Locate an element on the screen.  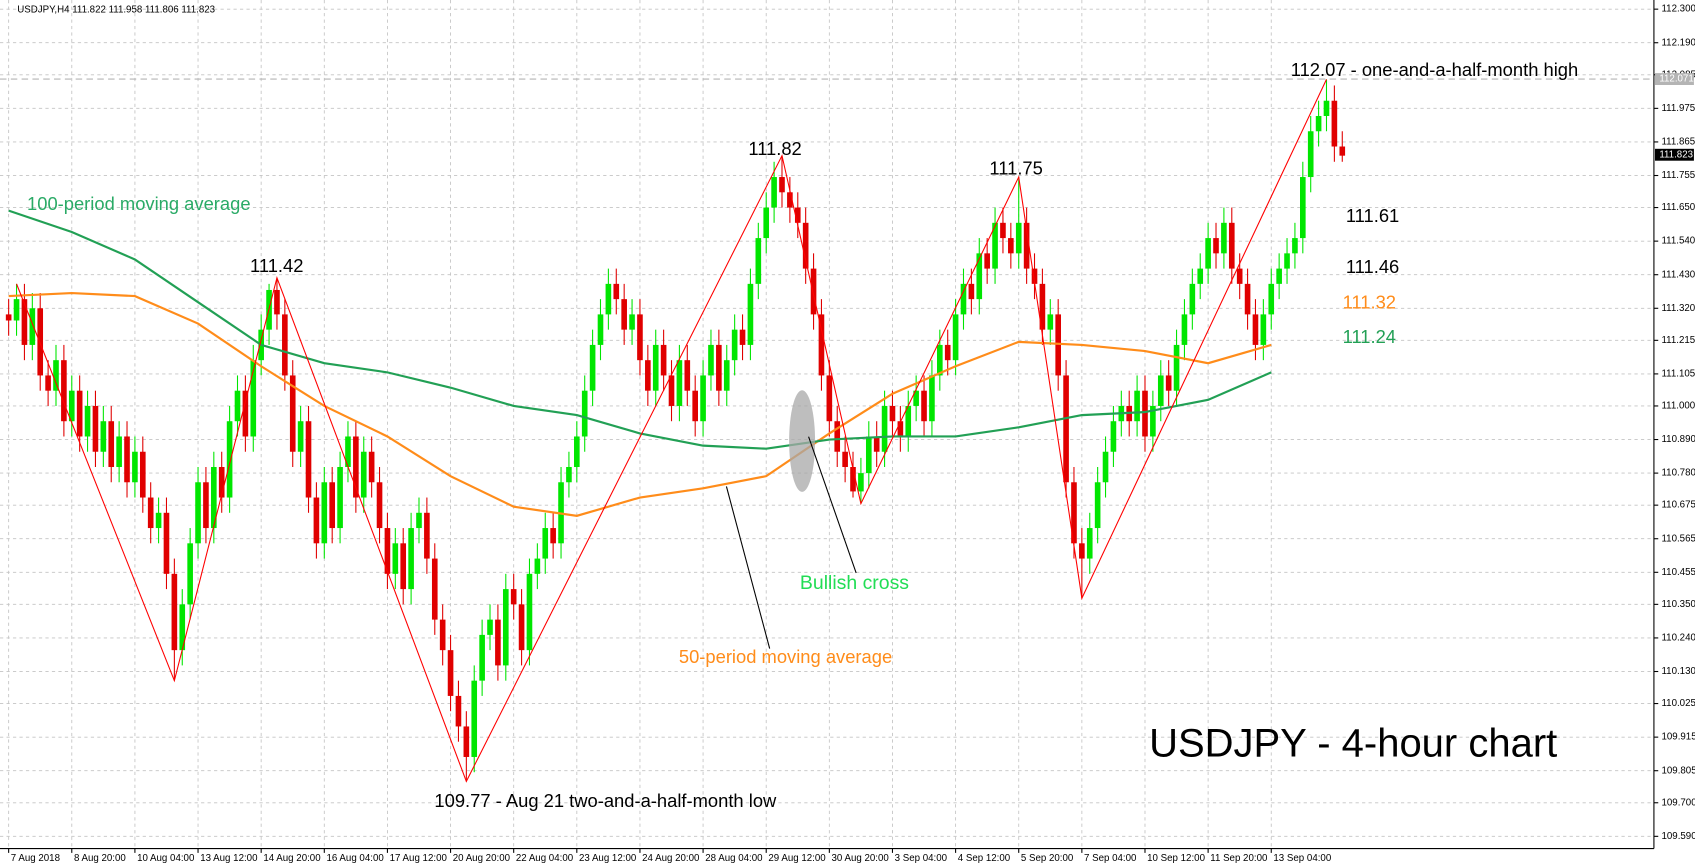
annotation: 111.61 is located at coordinates (1372, 215).